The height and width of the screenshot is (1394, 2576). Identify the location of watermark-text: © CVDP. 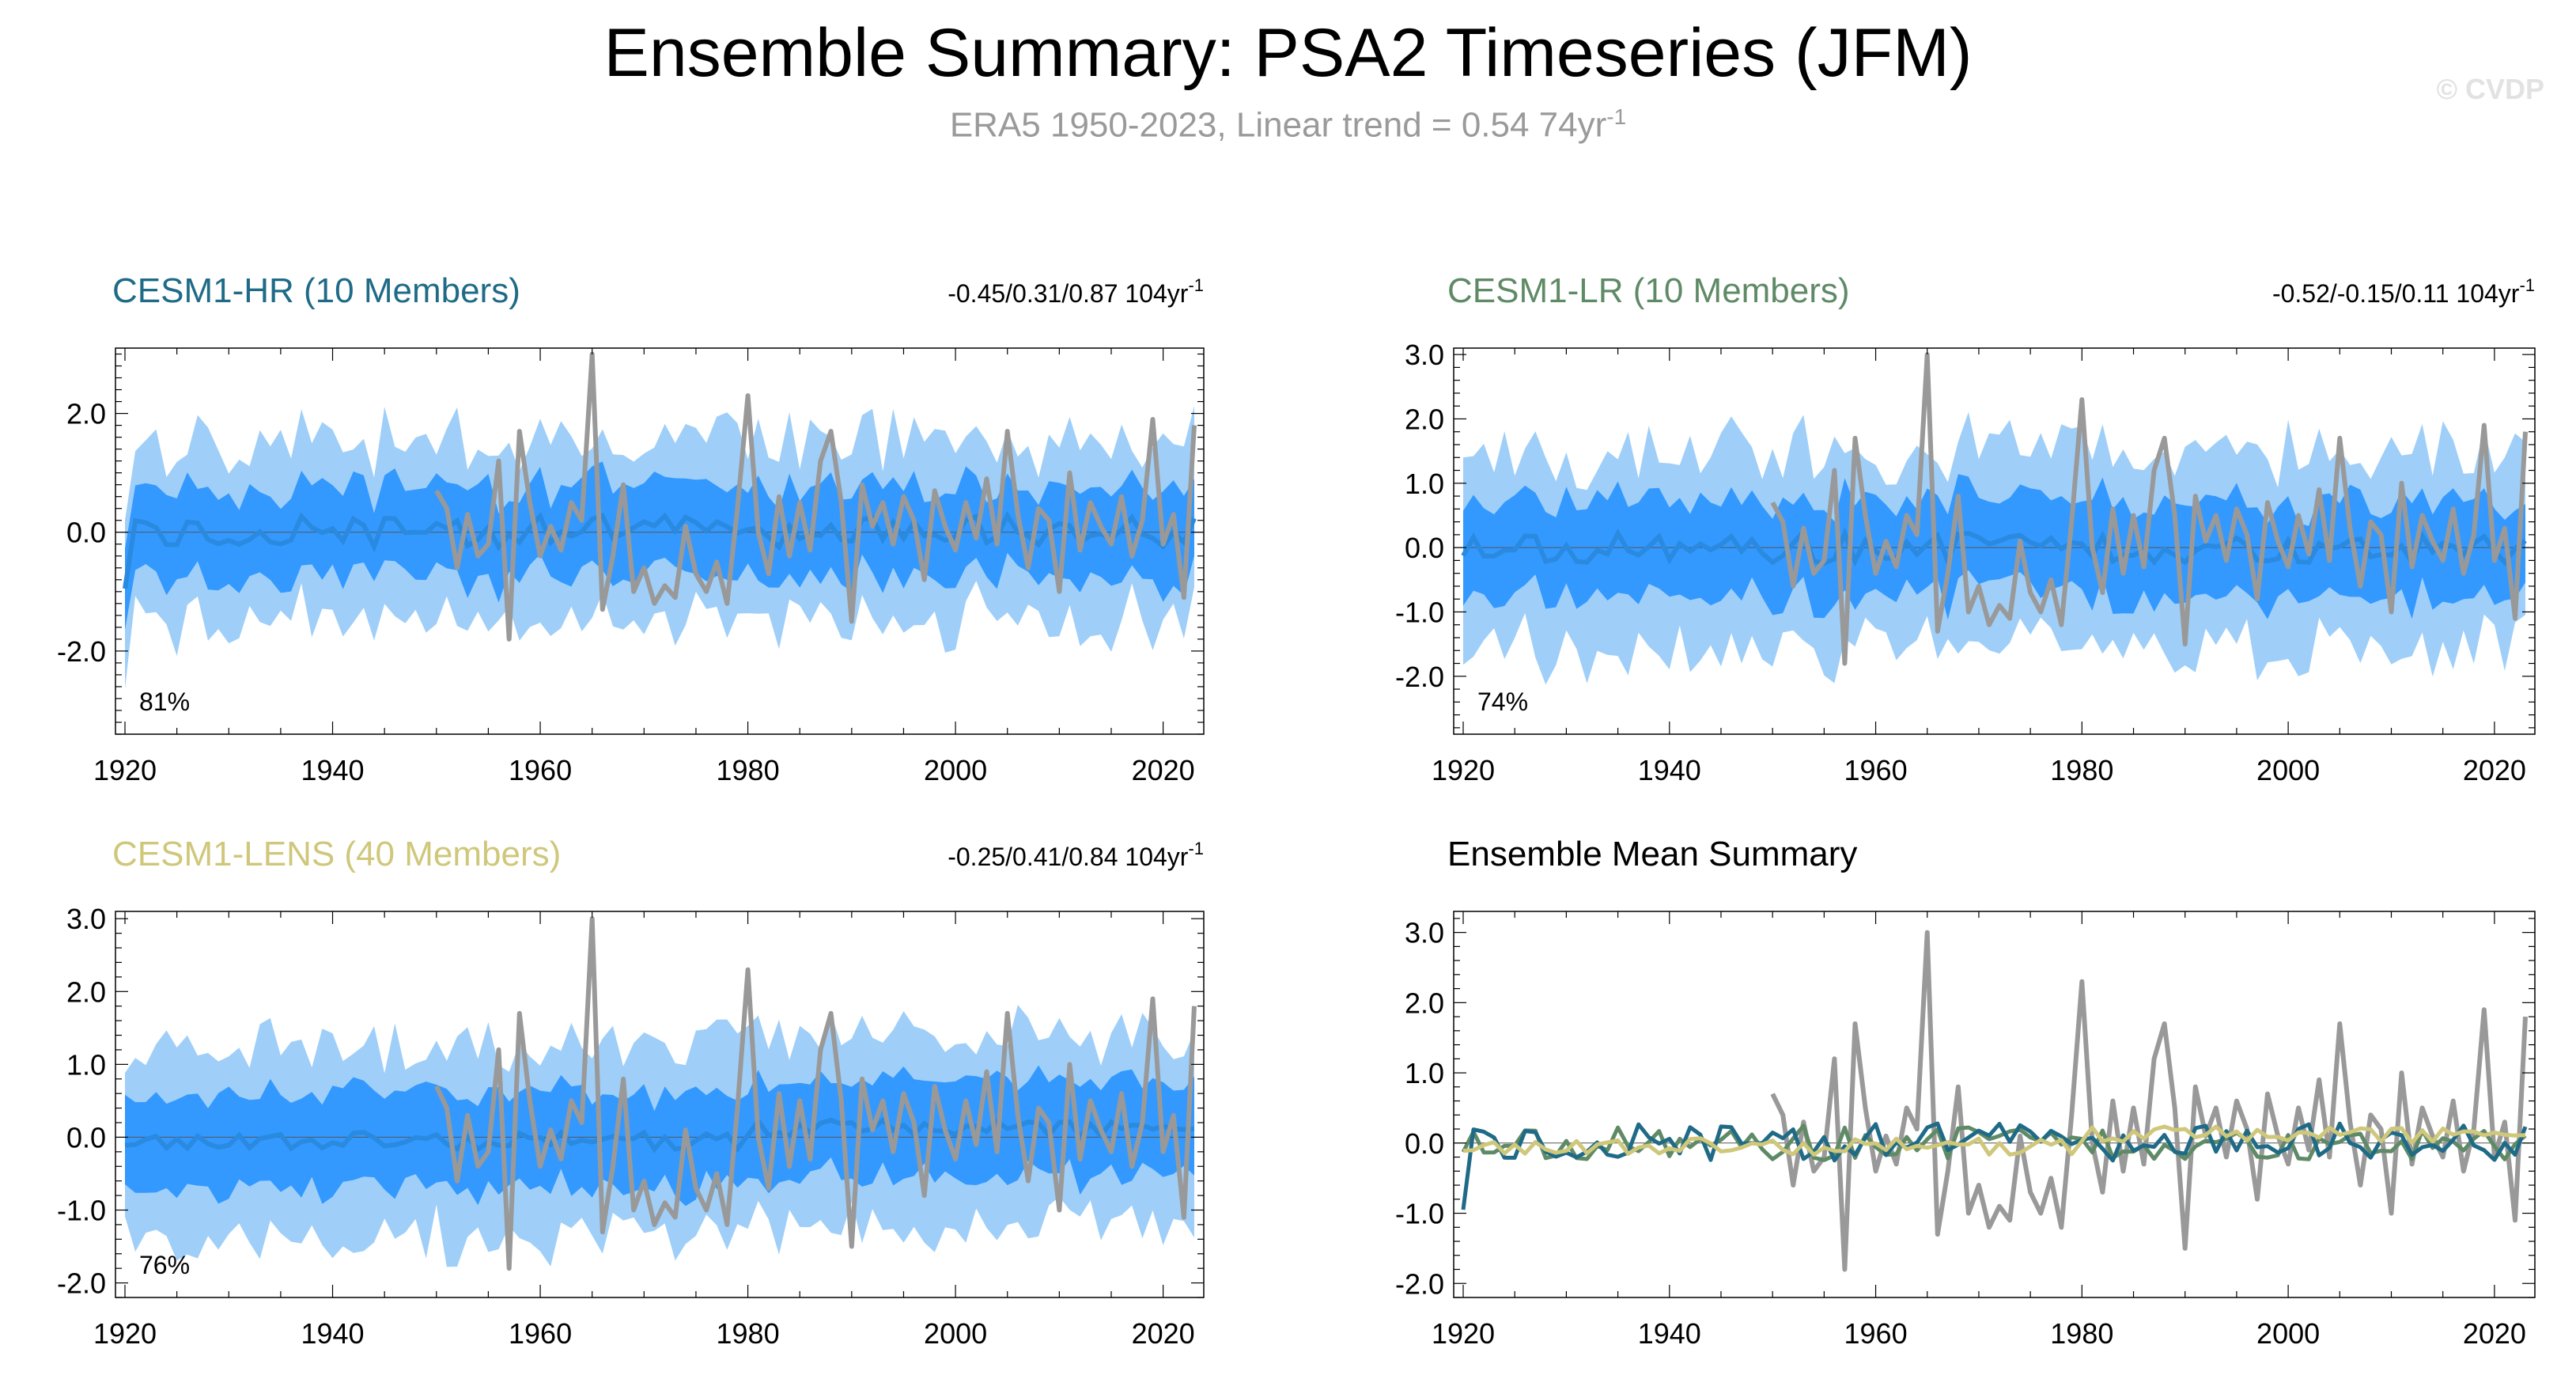
(2490, 89).